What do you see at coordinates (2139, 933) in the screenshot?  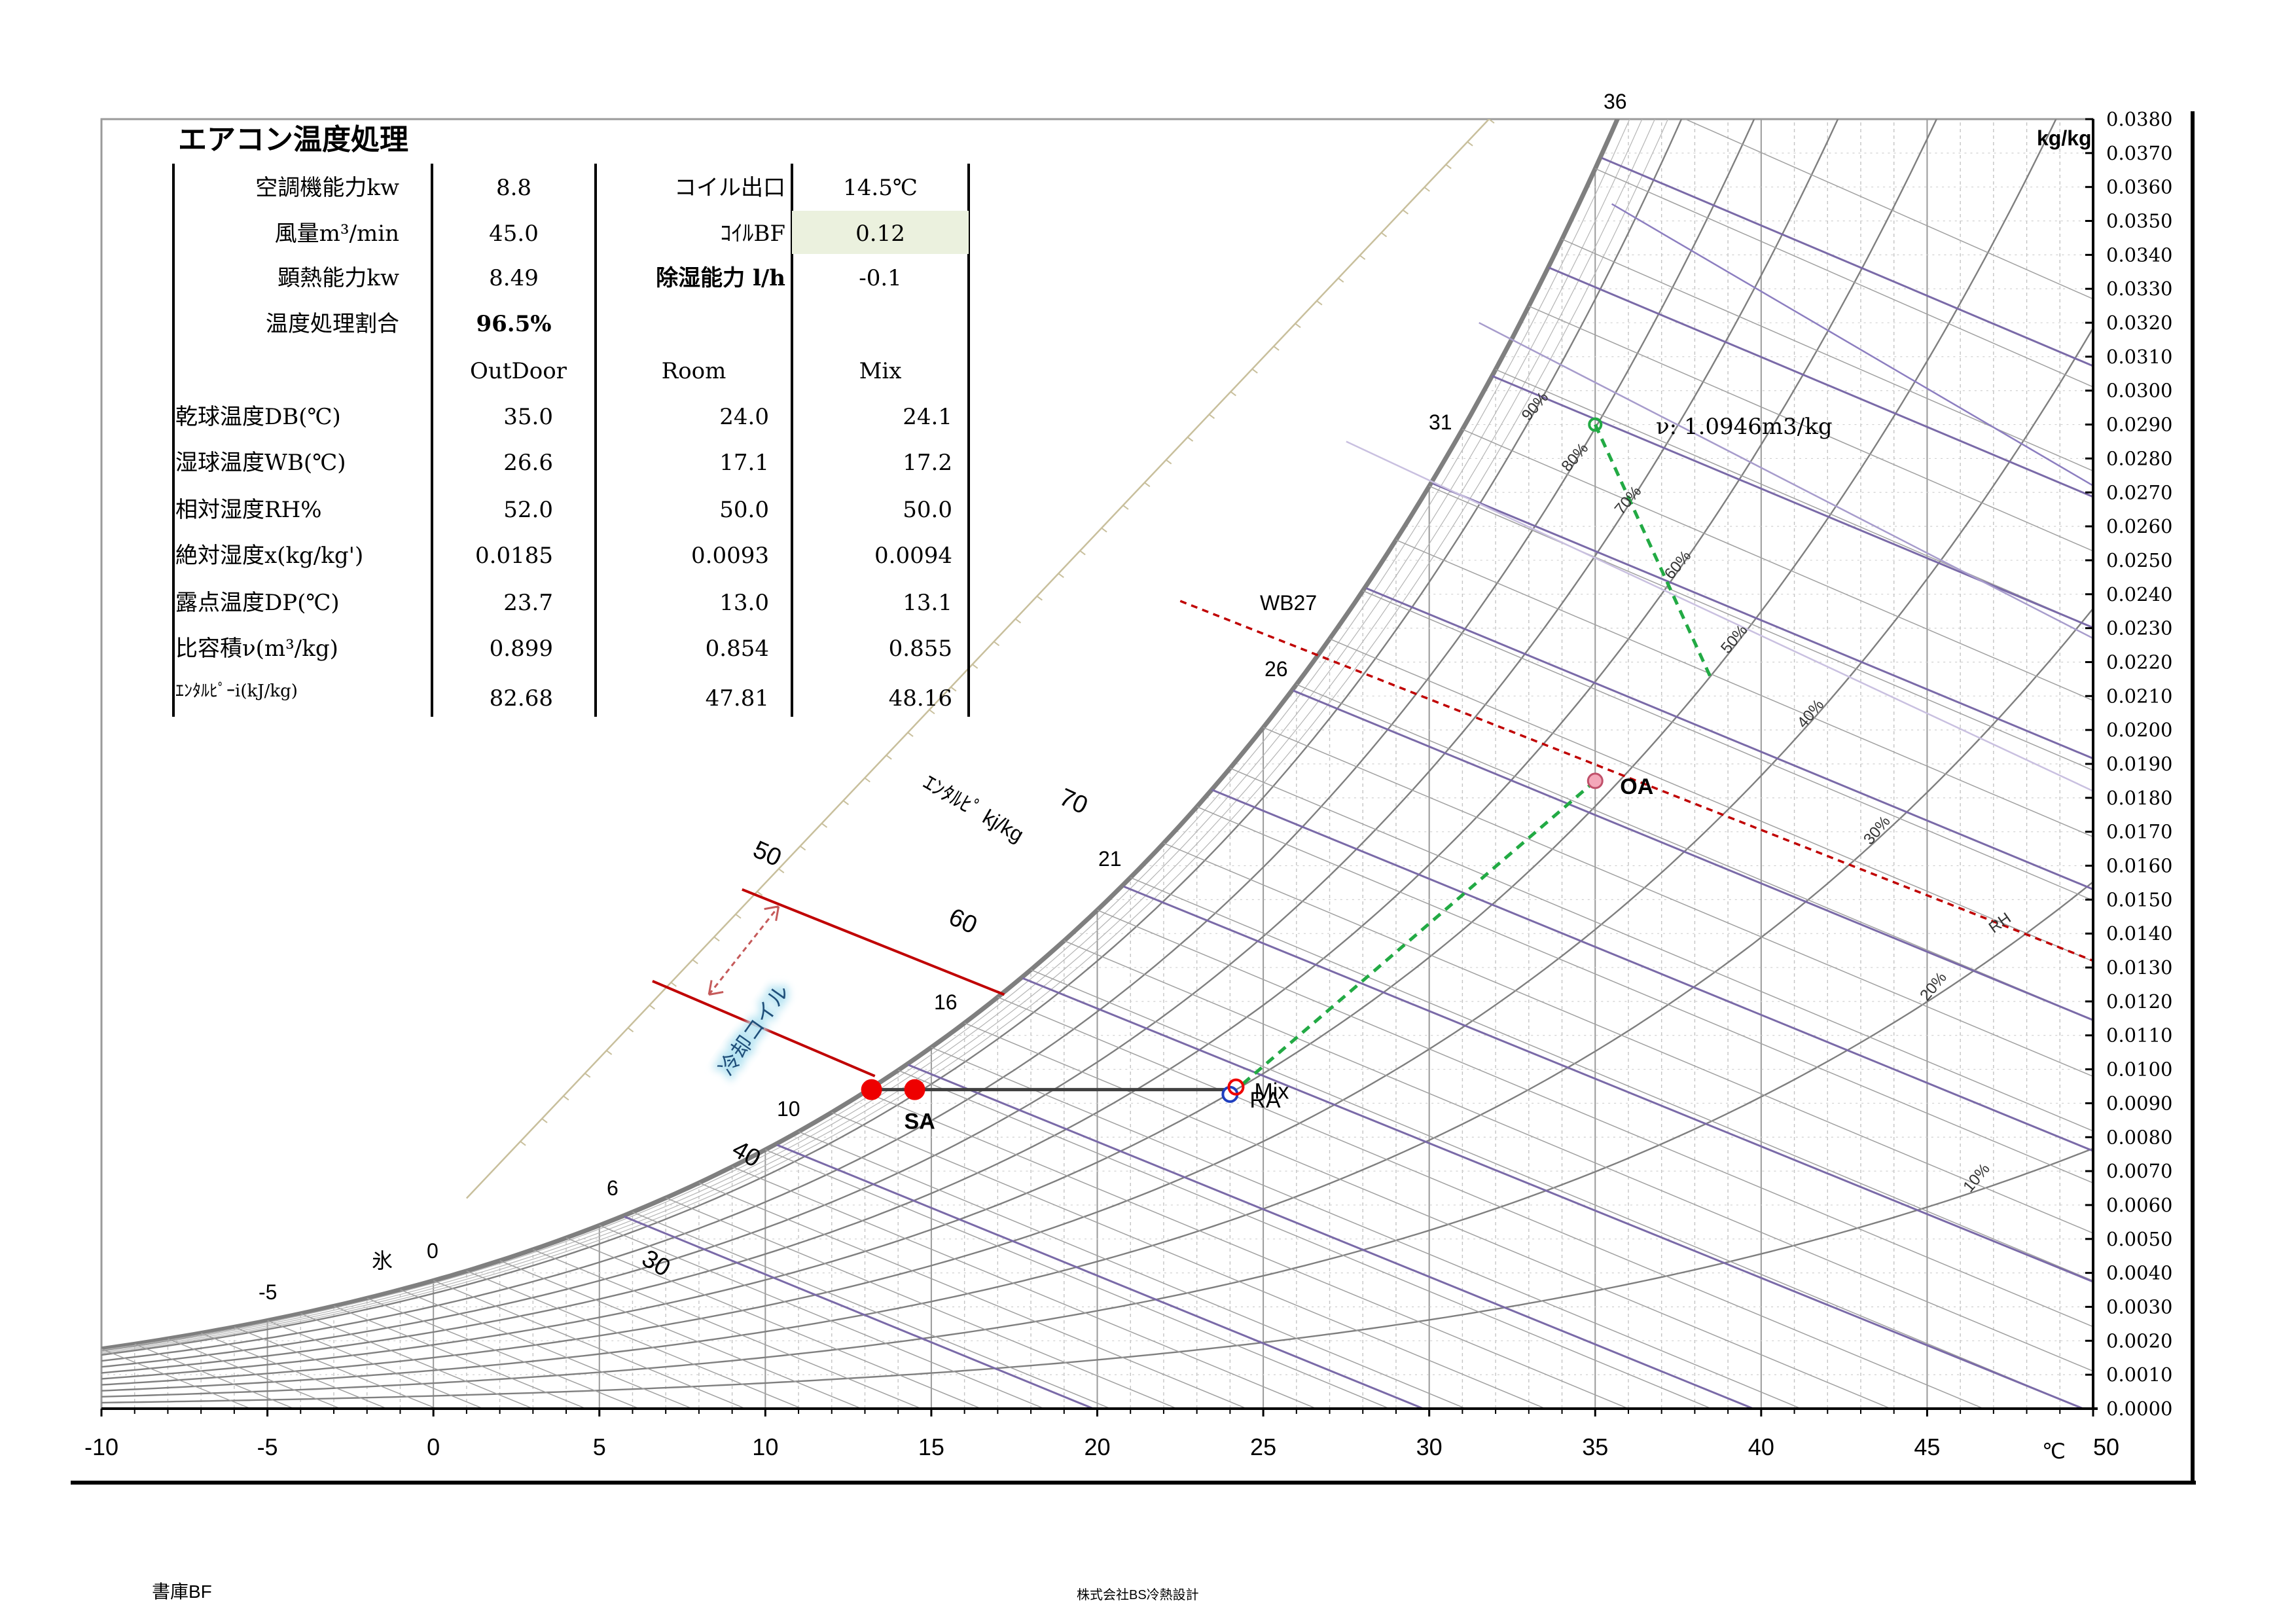 I see `y-tick-label: 0.0140` at bounding box center [2139, 933].